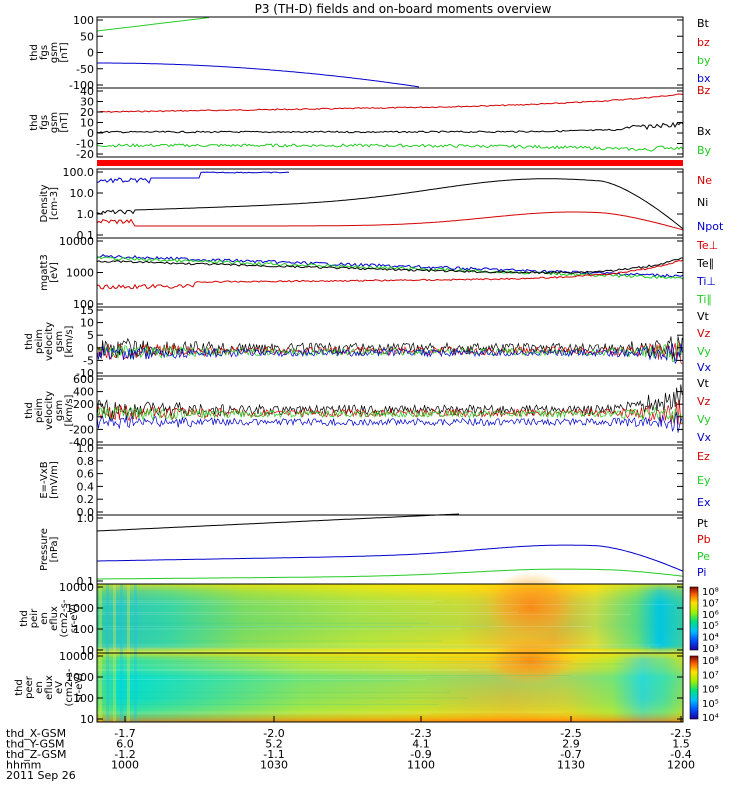 Image resolution: width=750 pixels, height=800 pixels. What do you see at coordinates (694, 687) in the screenshot?
I see `colorbar-gradient` at bounding box center [694, 687].